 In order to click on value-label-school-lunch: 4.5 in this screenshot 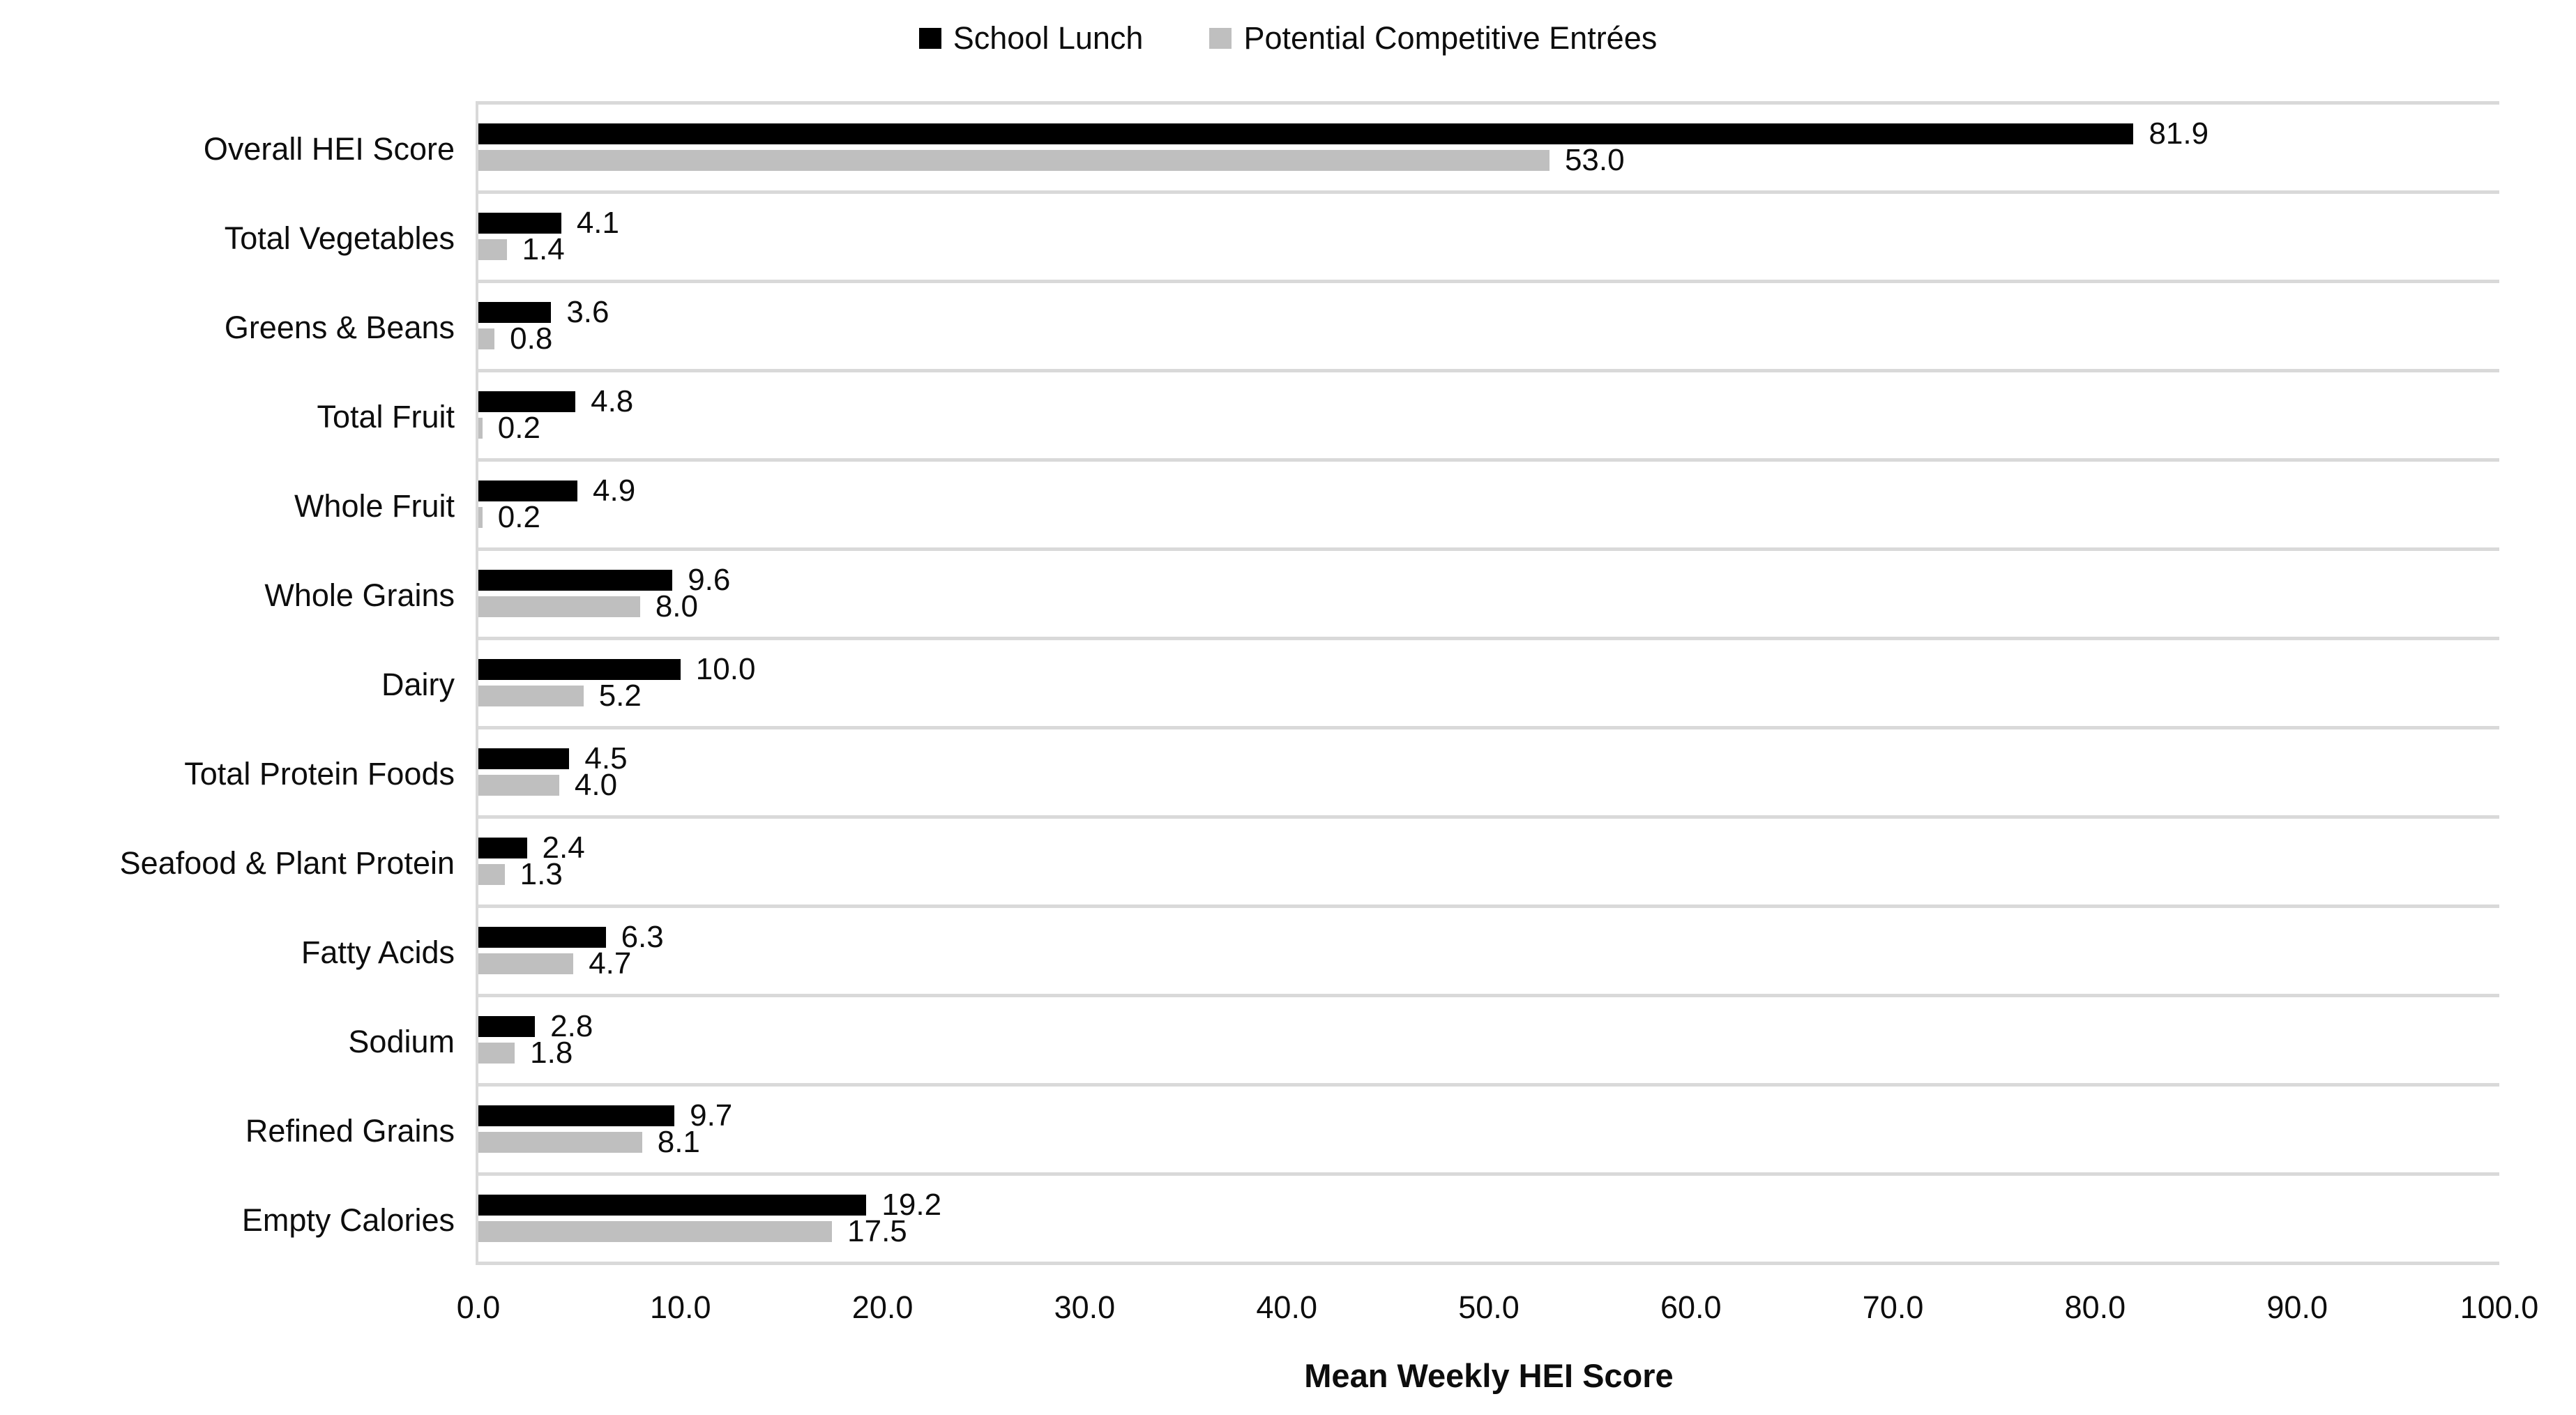, I will do `click(606, 758)`.